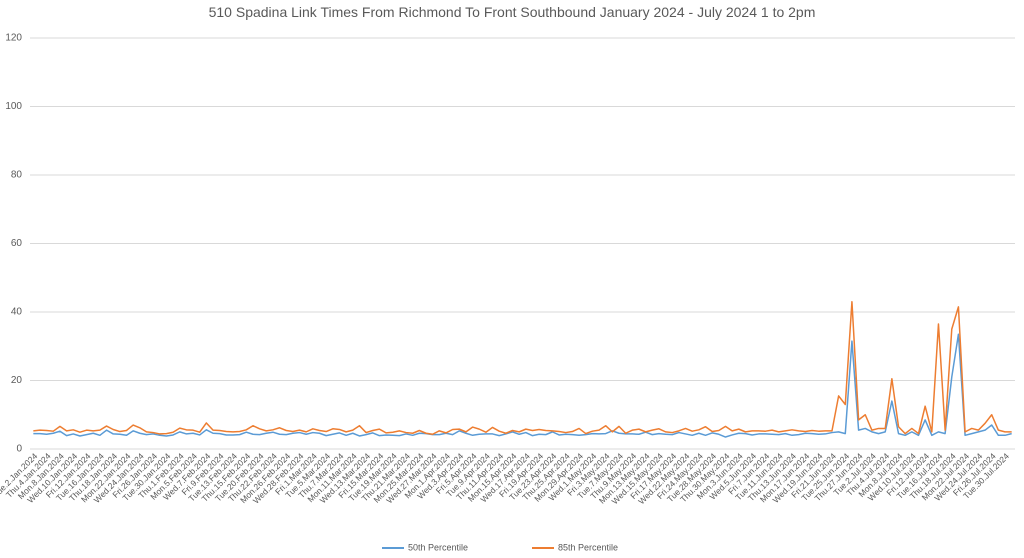  Describe the element at coordinates (17, 312) in the screenshot. I see `y-tick-label: 40` at that location.